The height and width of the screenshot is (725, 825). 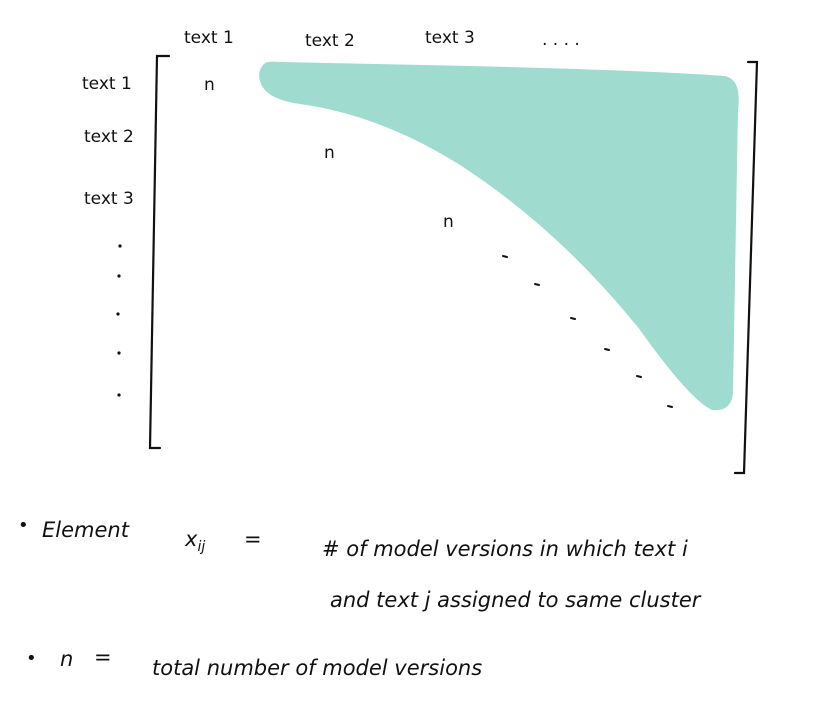 What do you see at coordinates (317, 668) in the screenshot?
I see `n-definition: total number of model versions` at bounding box center [317, 668].